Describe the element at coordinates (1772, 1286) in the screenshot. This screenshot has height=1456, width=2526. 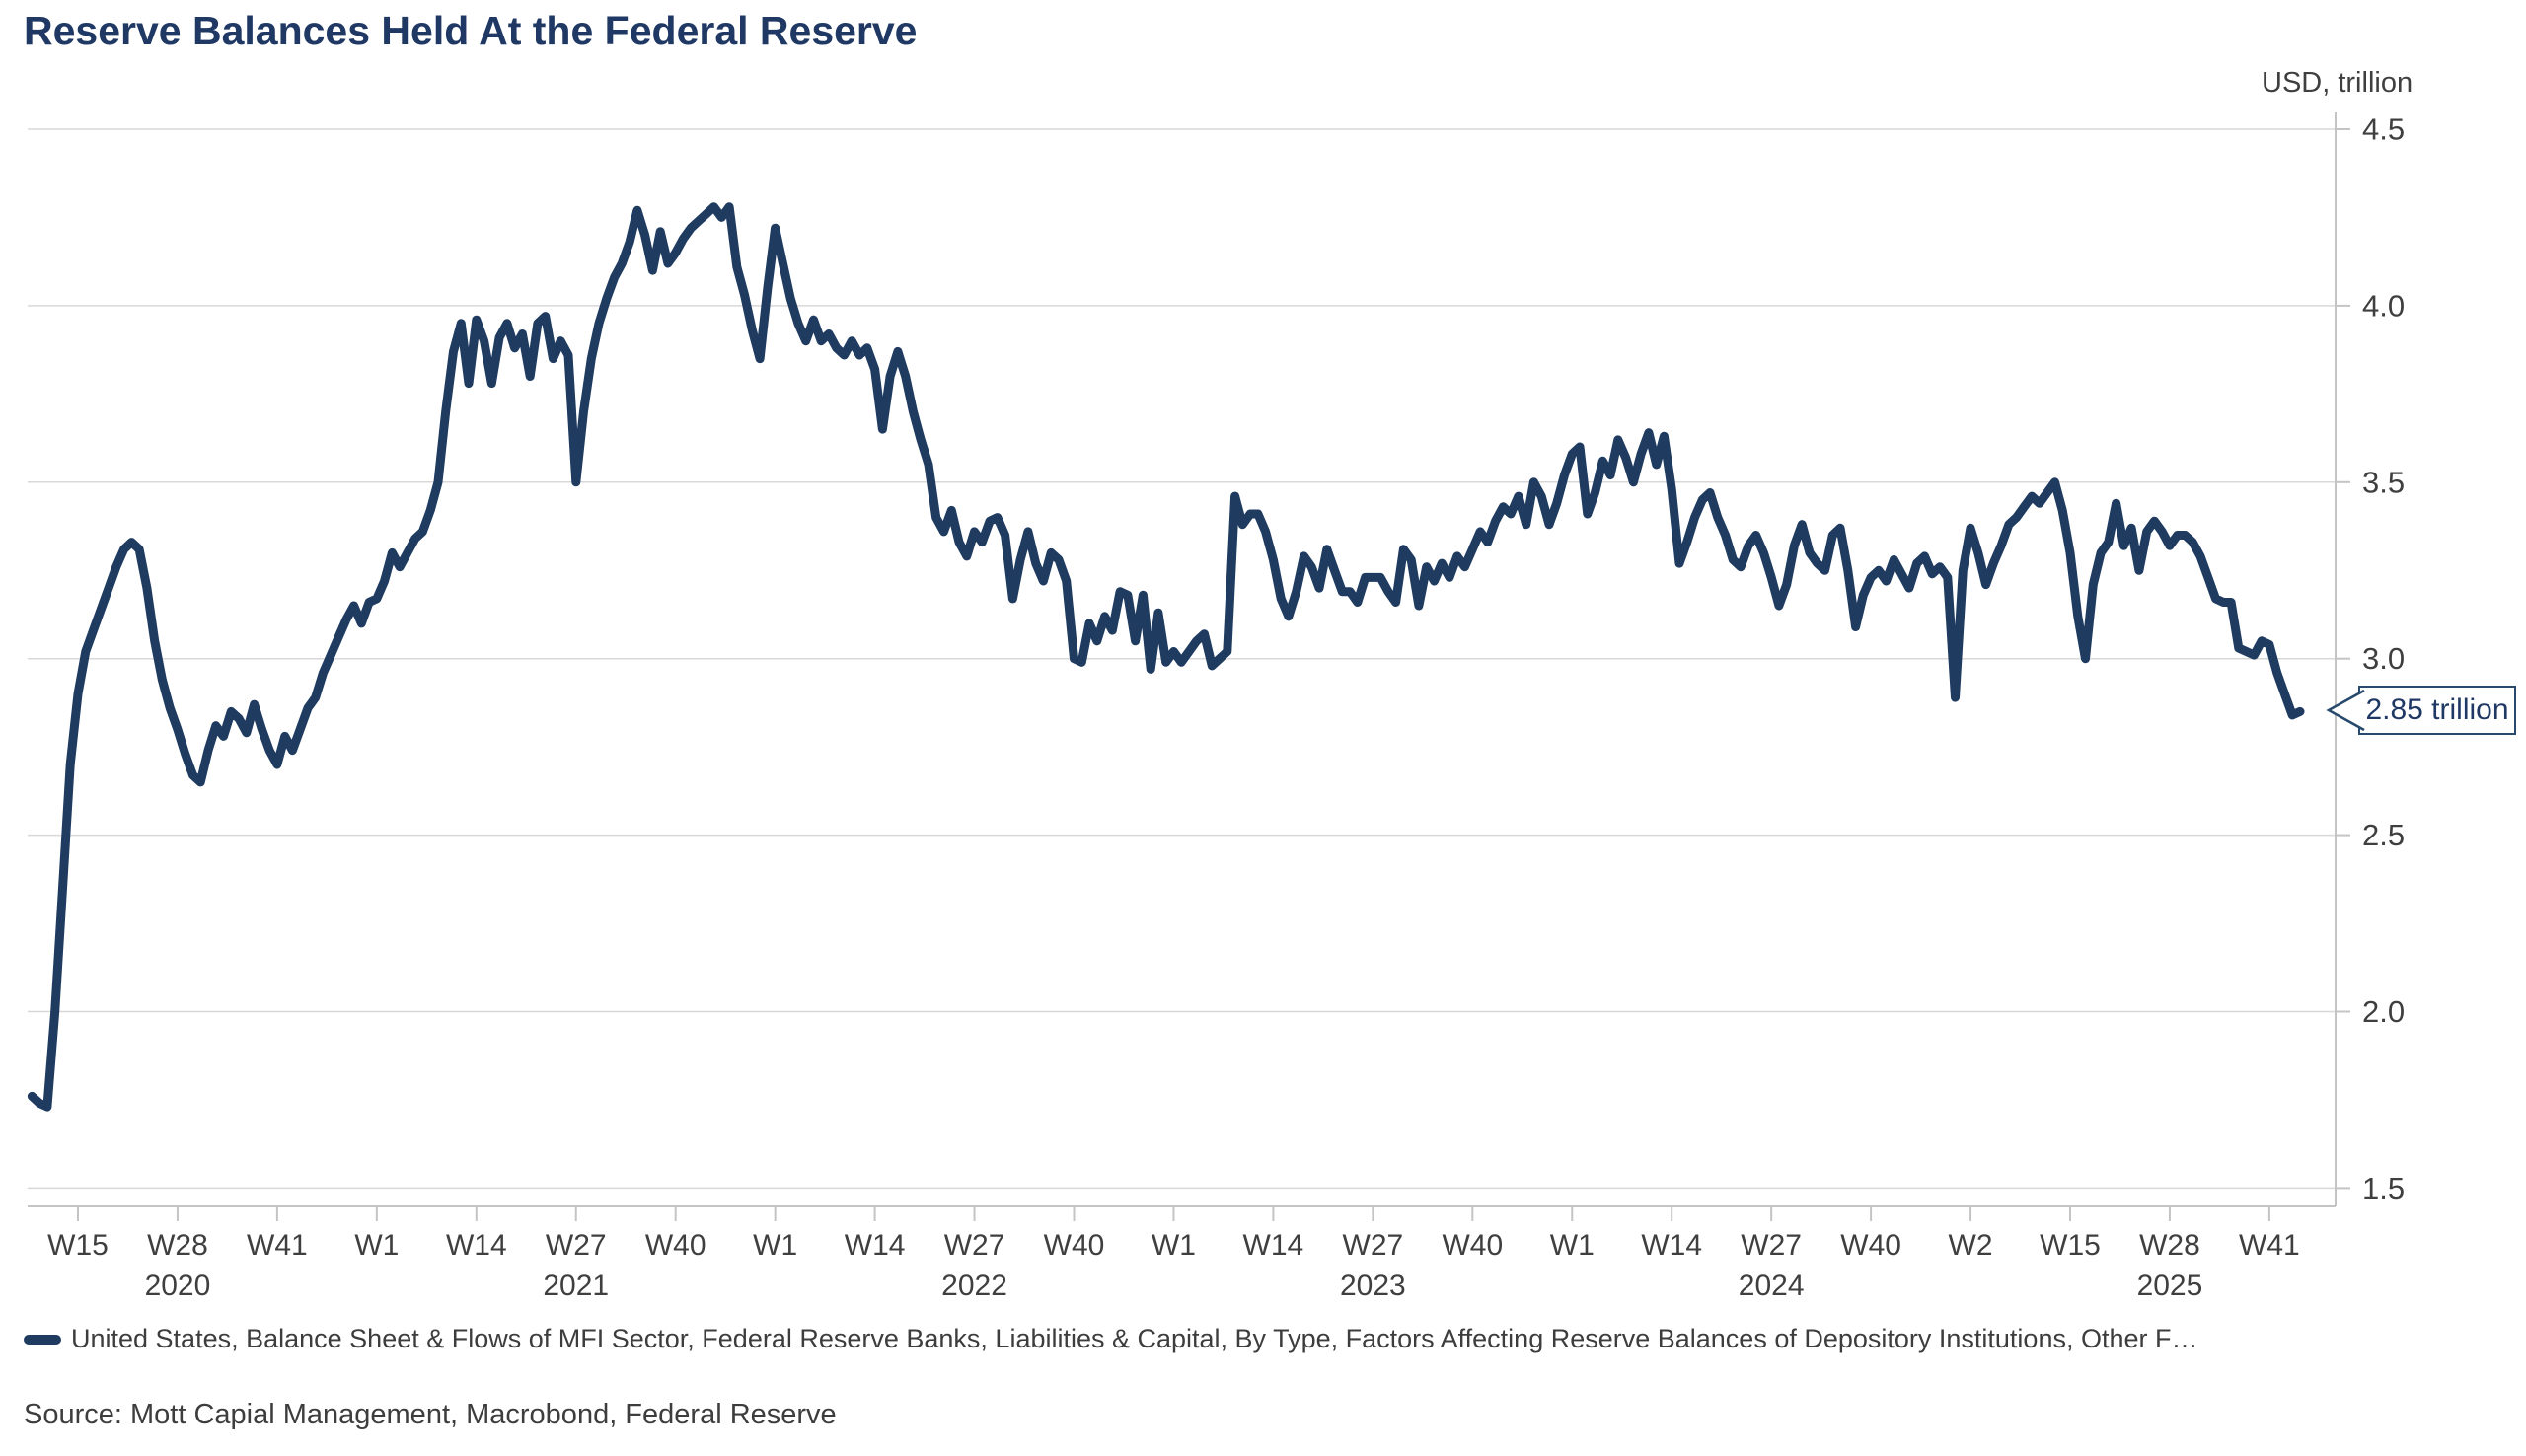
I see `x-year-label: 2024` at that location.